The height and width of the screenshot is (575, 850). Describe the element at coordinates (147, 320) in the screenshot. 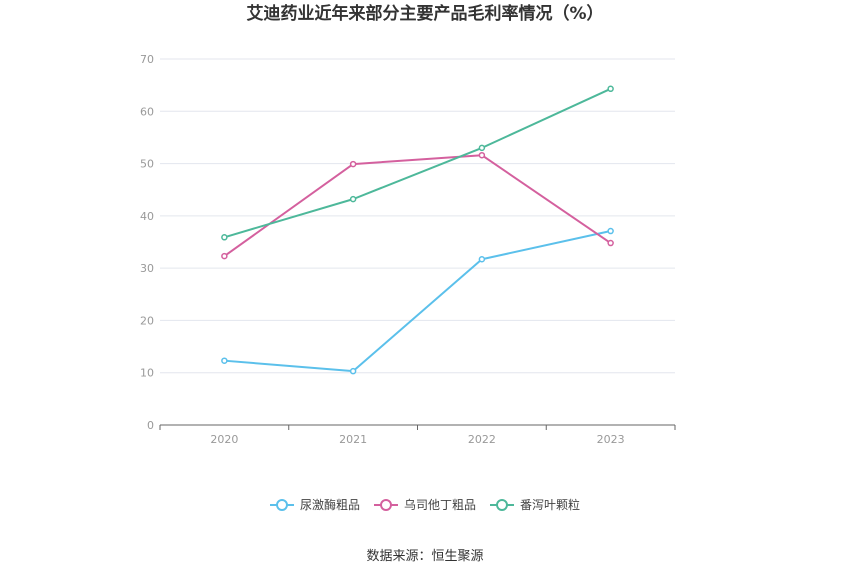

I see `y-tick-label: 20` at that location.